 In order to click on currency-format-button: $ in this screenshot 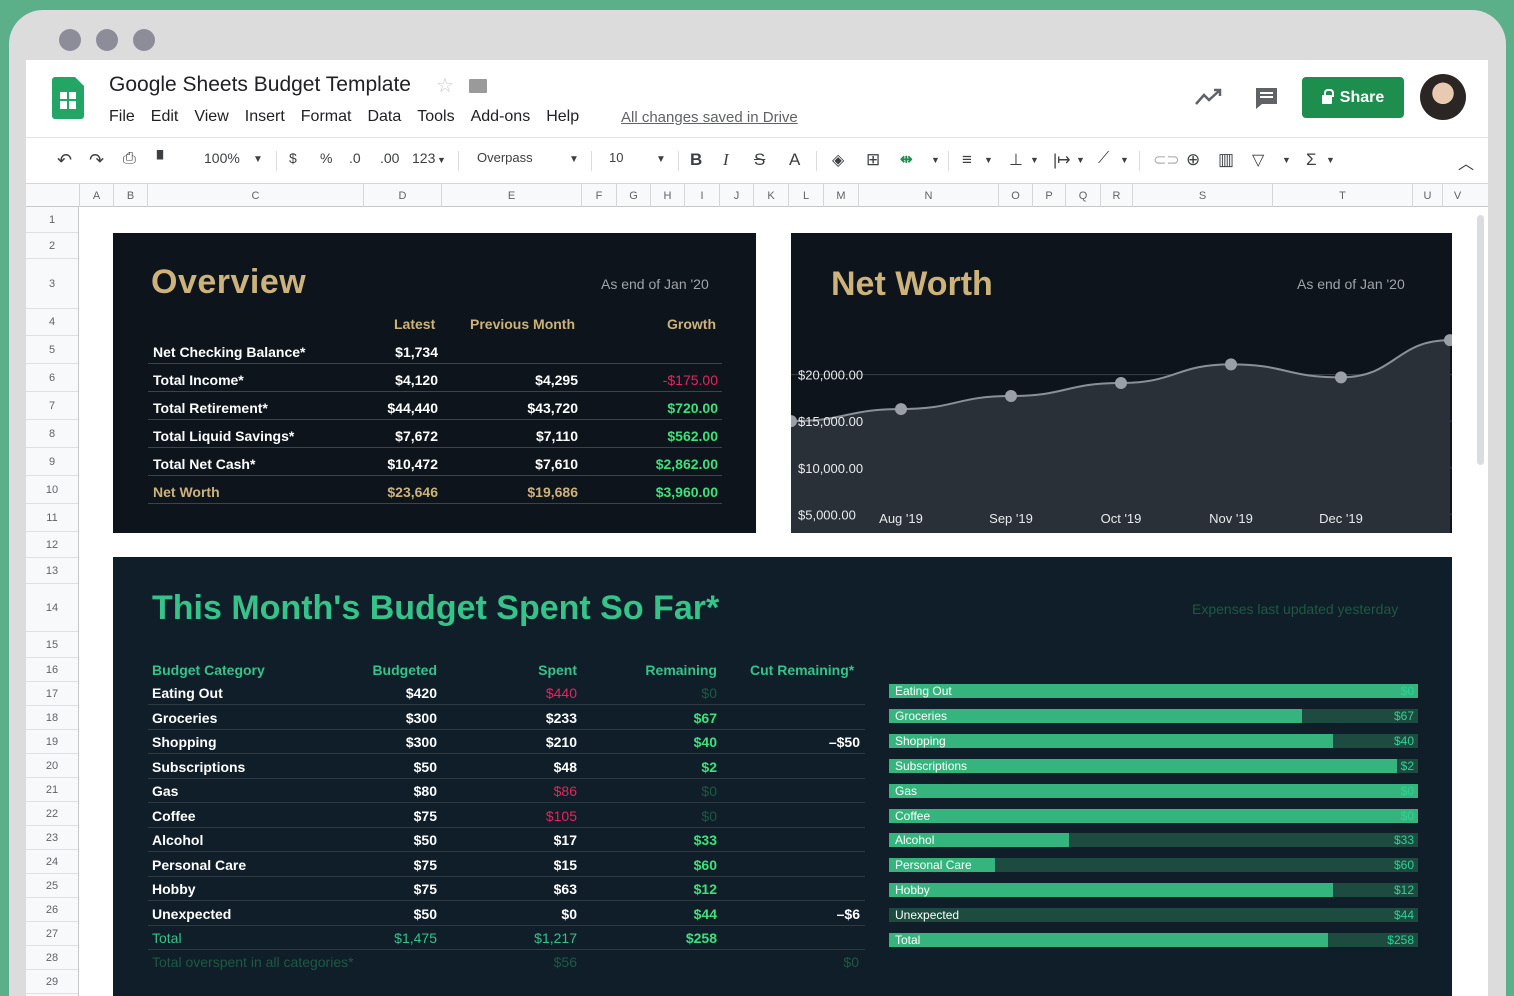, I will do `click(293, 158)`.